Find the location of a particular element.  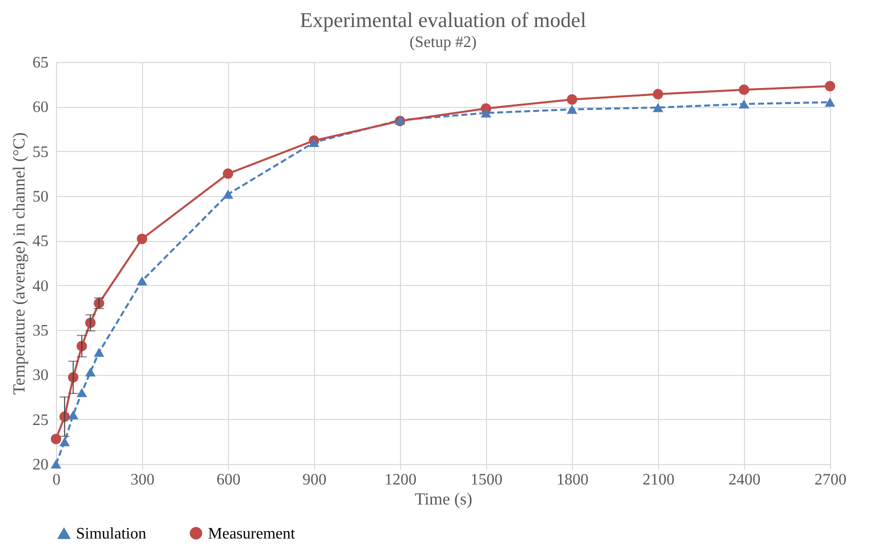

x-tick-label: 1200 is located at coordinates (400, 480).